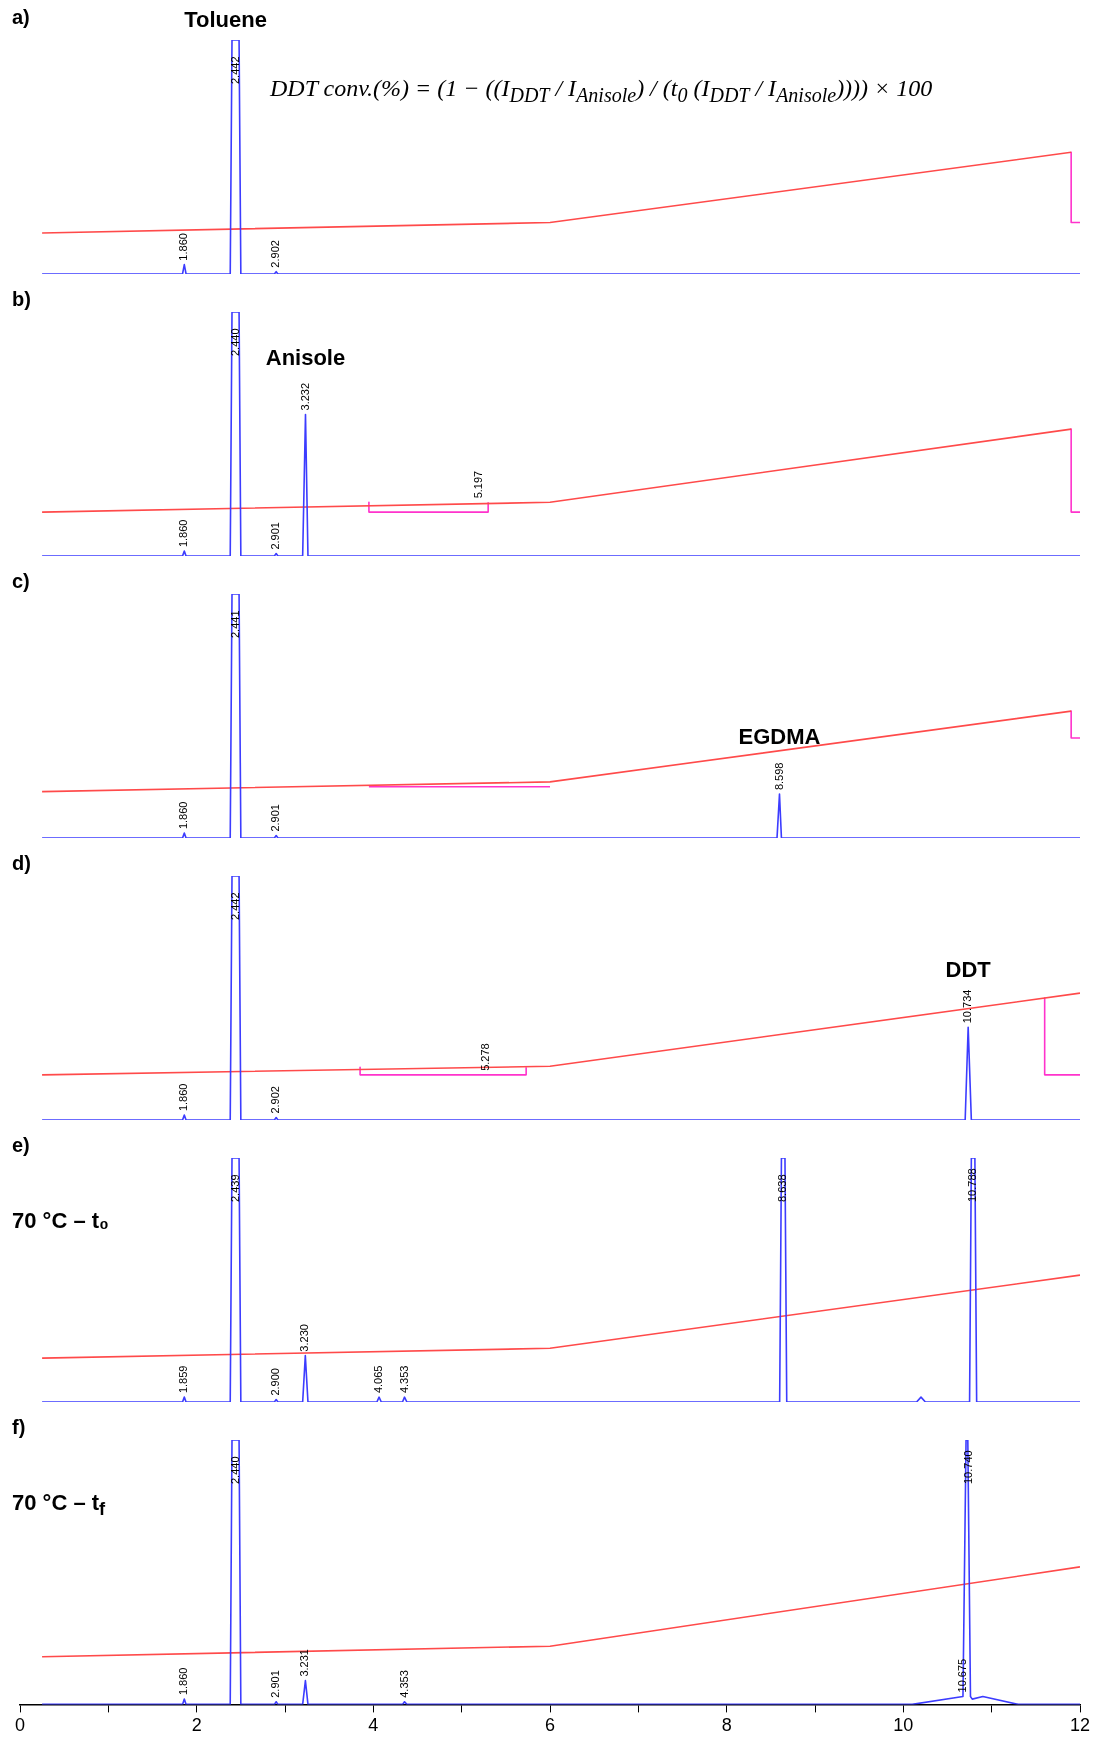 This screenshot has width=1110, height=1751. What do you see at coordinates (378, 1379) in the screenshot?
I see `annotation: 4.065` at bounding box center [378, 1379].